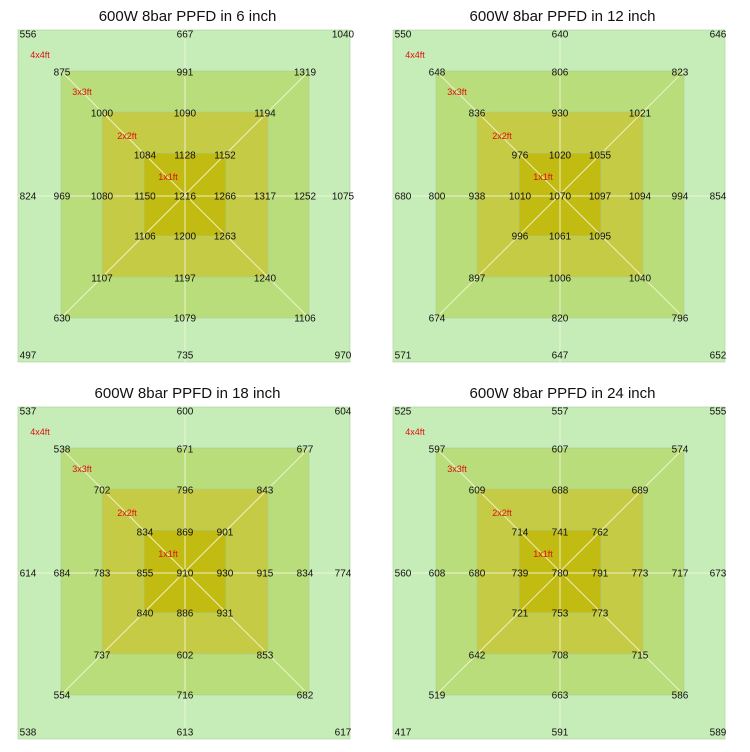 The width and height of the screenshot is (750, 752). What do you see at coordinates (718, 412) in the screenshot?
I see `ppfd-value: 555` at bounding box center [718, 412].